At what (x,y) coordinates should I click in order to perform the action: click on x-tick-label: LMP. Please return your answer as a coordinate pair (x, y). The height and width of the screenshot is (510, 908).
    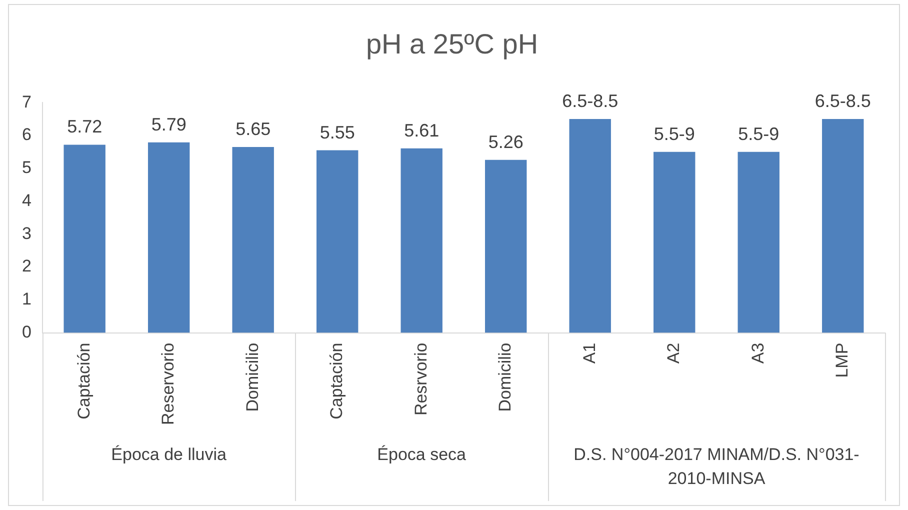
    Looking at the image, I should click on (842, 360).